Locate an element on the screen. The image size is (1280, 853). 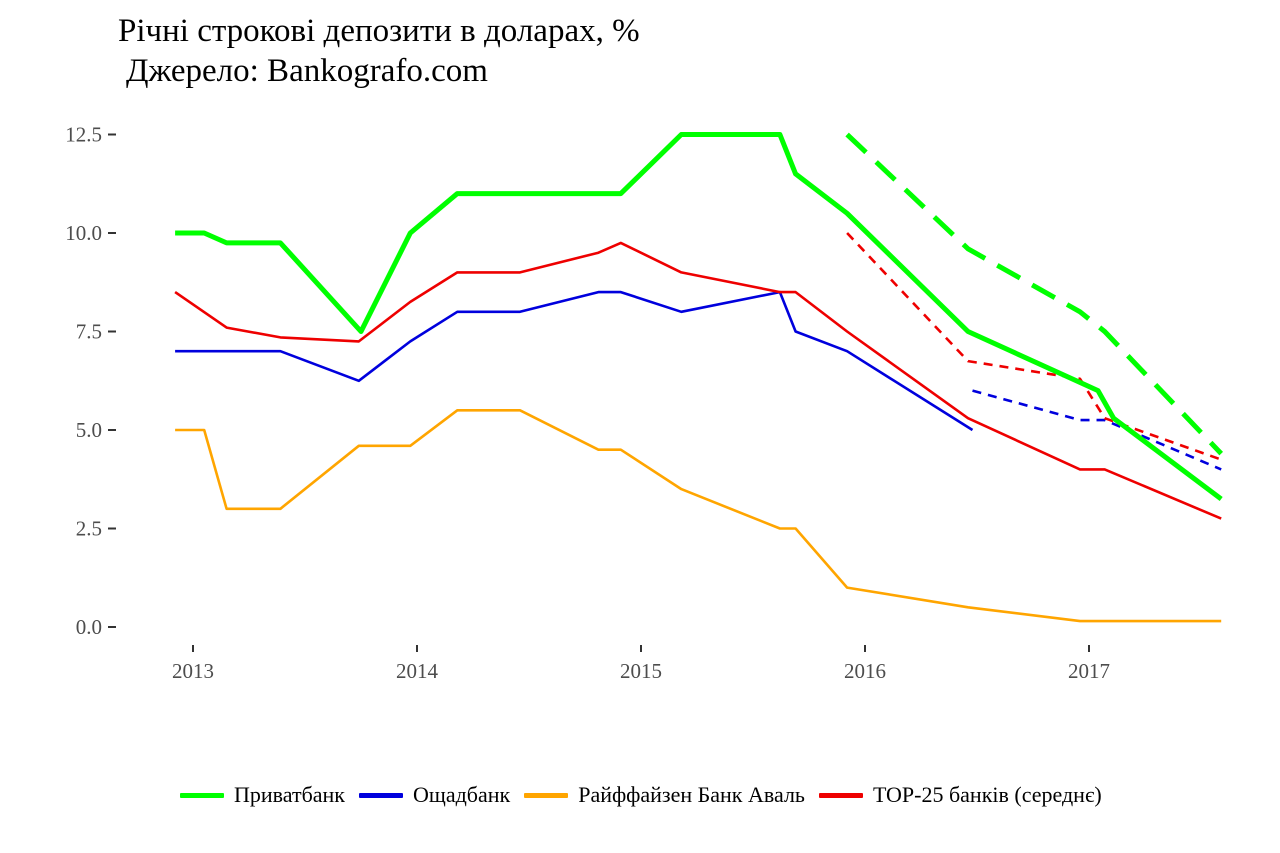
legend-item-privatbank: Приватбанк is located at coordinates (262, 795).